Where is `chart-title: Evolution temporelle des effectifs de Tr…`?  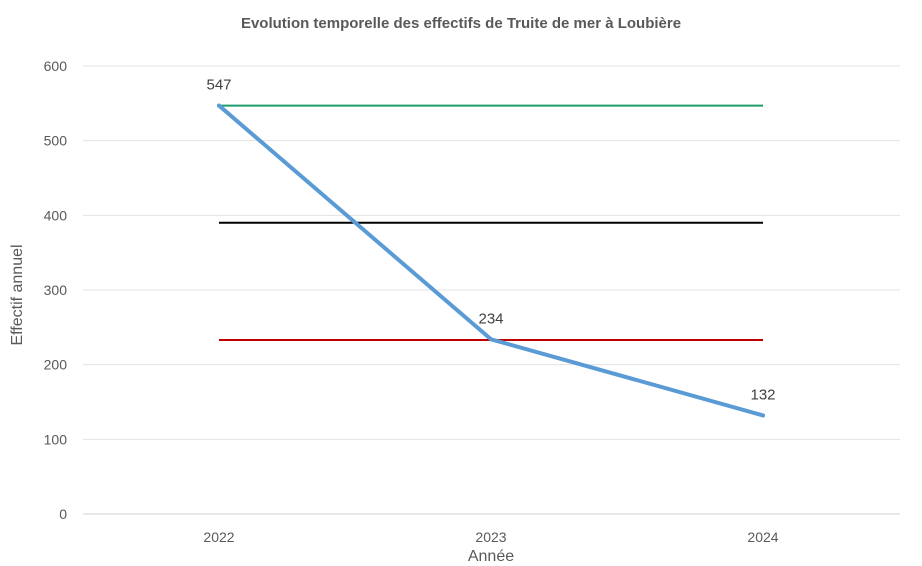
chart-title: Evolution temporelle des effectifs de Tr… is located at coordinates (461, 23).